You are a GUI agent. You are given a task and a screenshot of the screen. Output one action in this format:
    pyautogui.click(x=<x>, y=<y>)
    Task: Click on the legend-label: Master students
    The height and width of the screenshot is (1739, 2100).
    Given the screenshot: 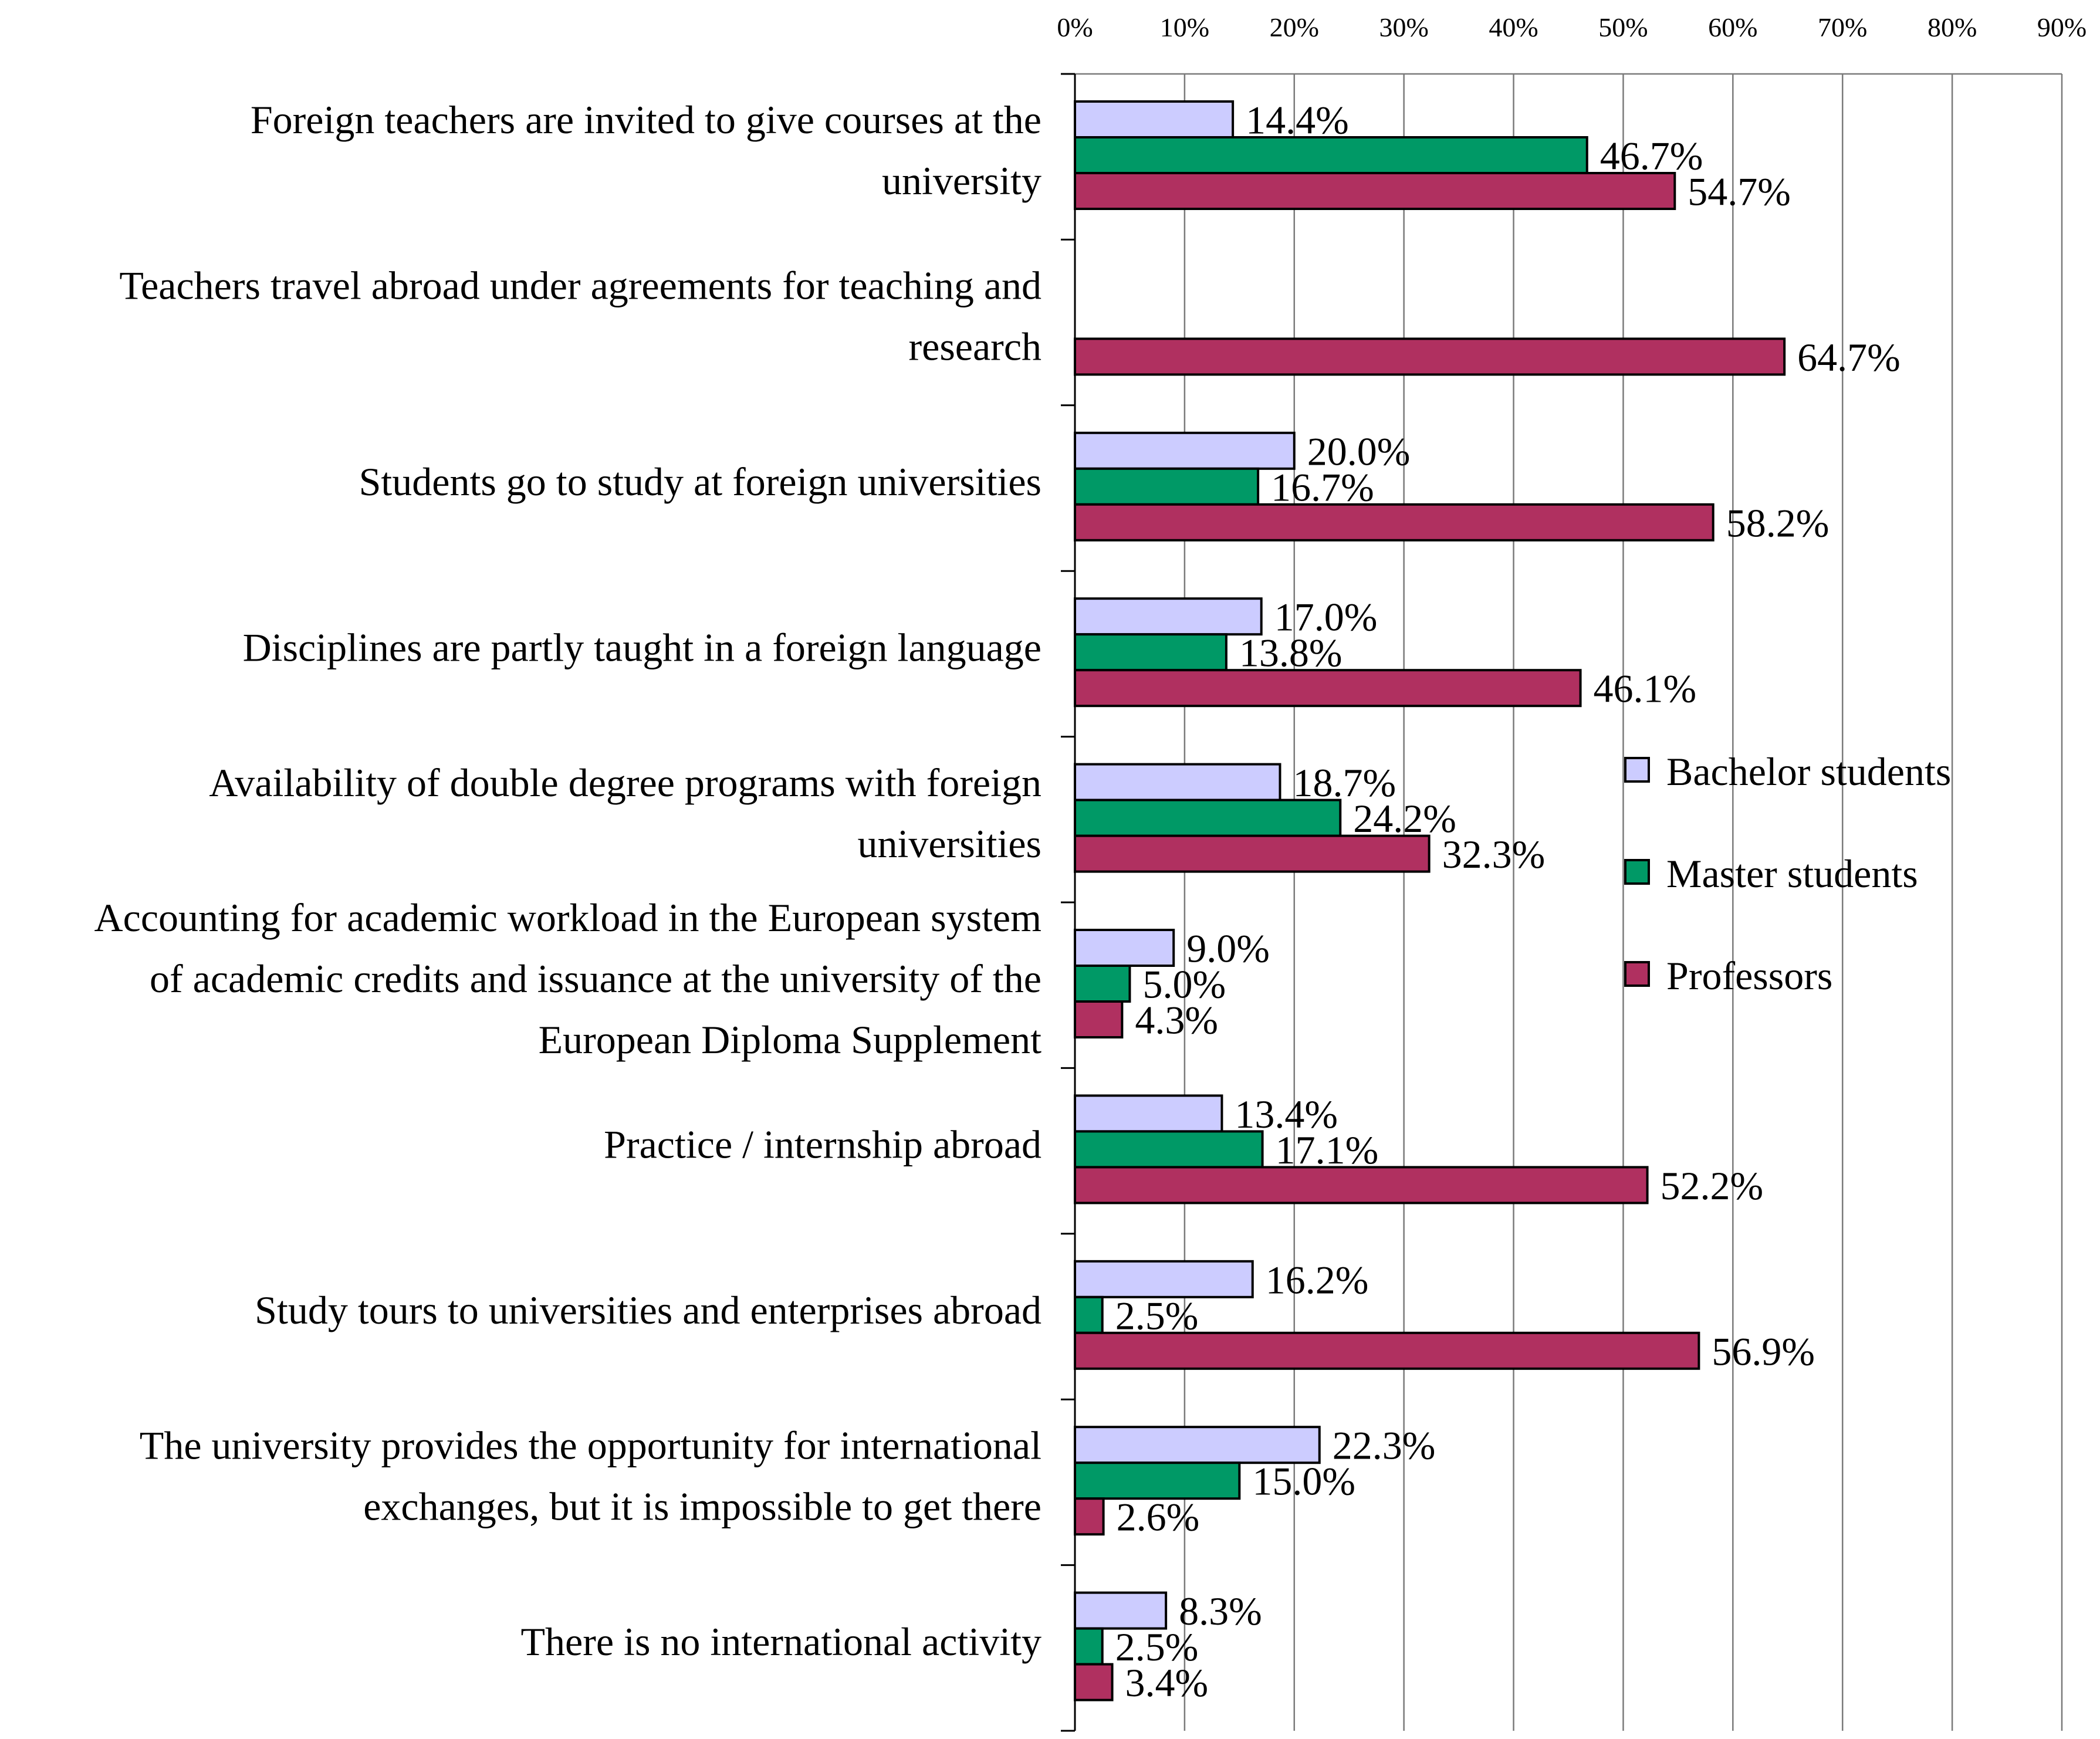 What is the action you would take?
    pyautogui.click(x=1792, y=873)
    